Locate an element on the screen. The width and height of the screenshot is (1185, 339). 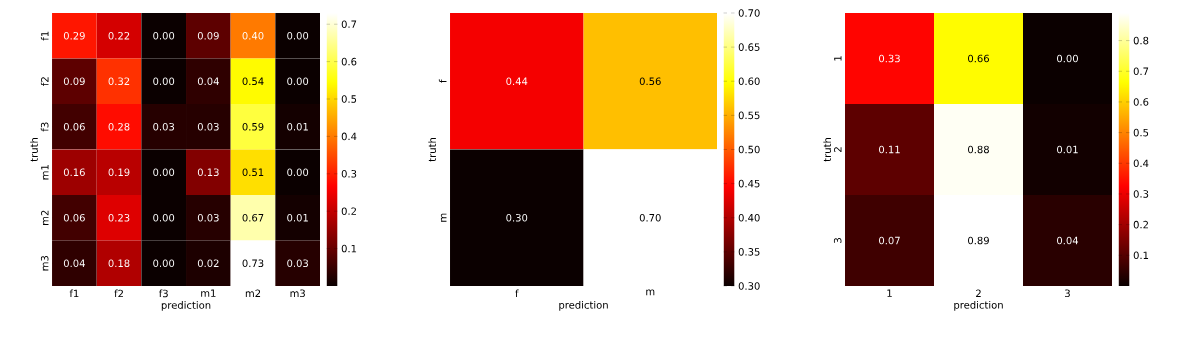
color-bar-label: 0.55 is located at coordinates (749, 115).